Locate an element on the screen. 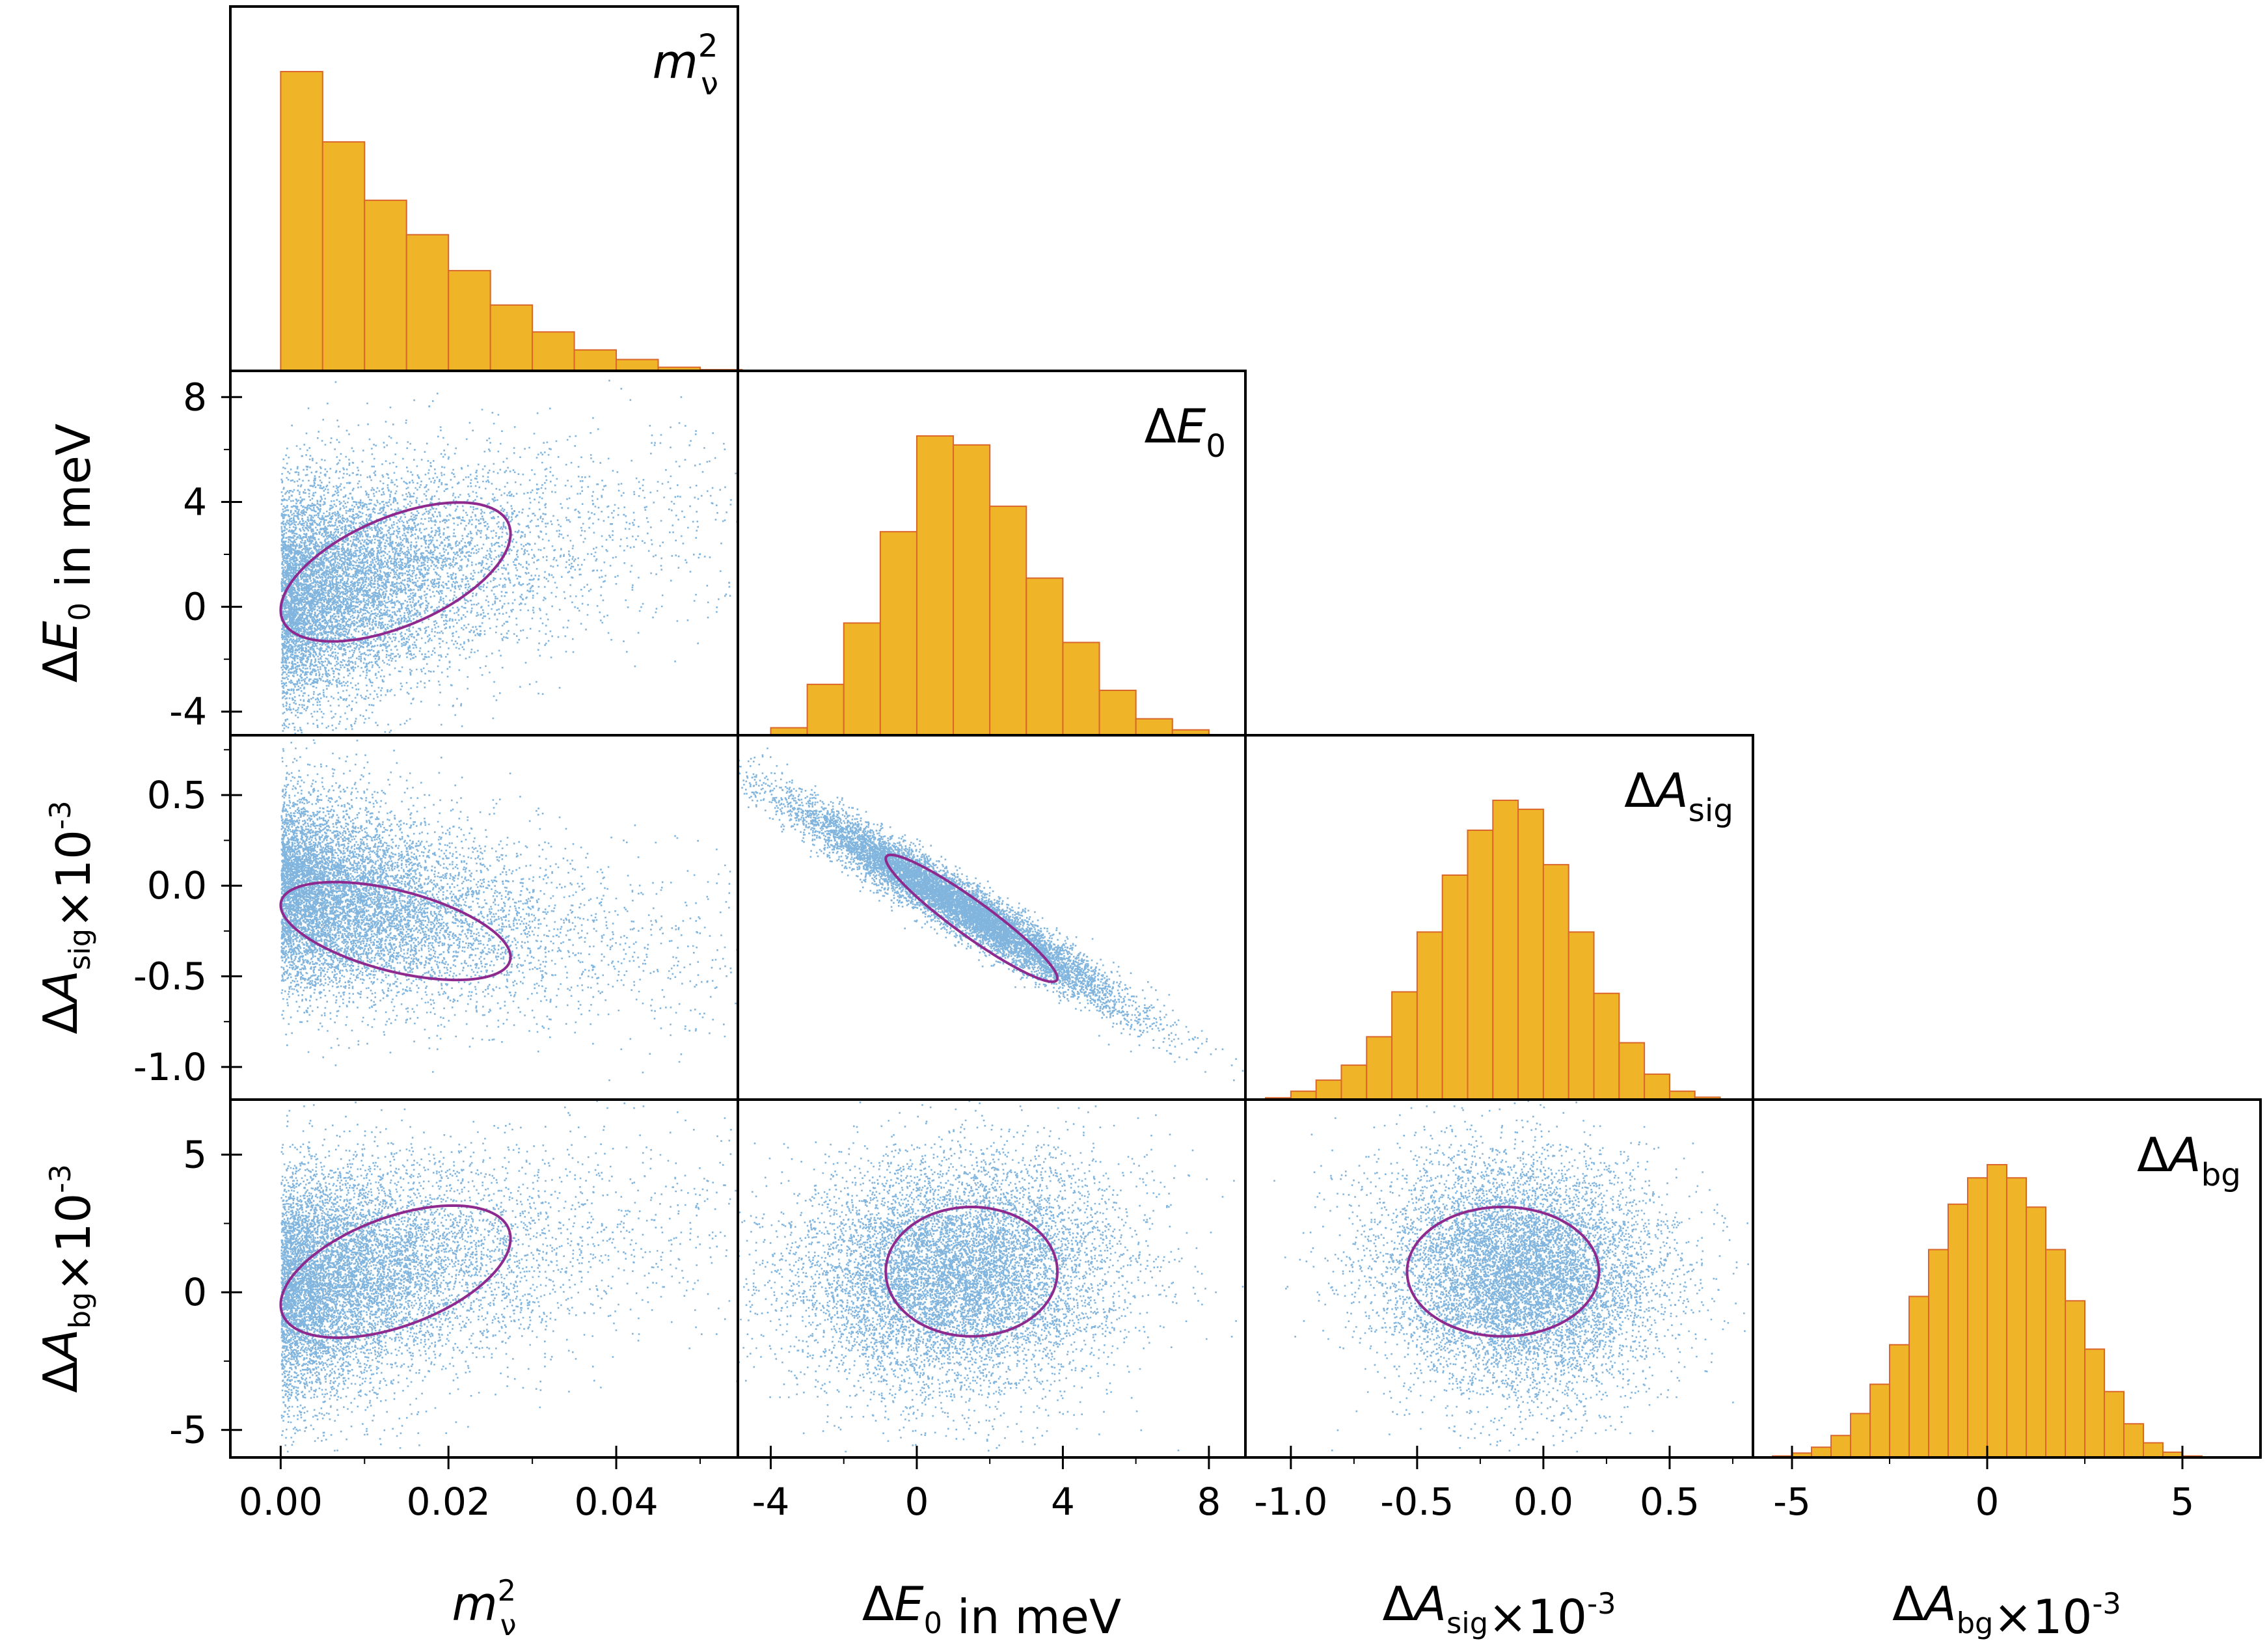  scatter-mnu2-vs-dE0 is located at coordinates (565, 579).